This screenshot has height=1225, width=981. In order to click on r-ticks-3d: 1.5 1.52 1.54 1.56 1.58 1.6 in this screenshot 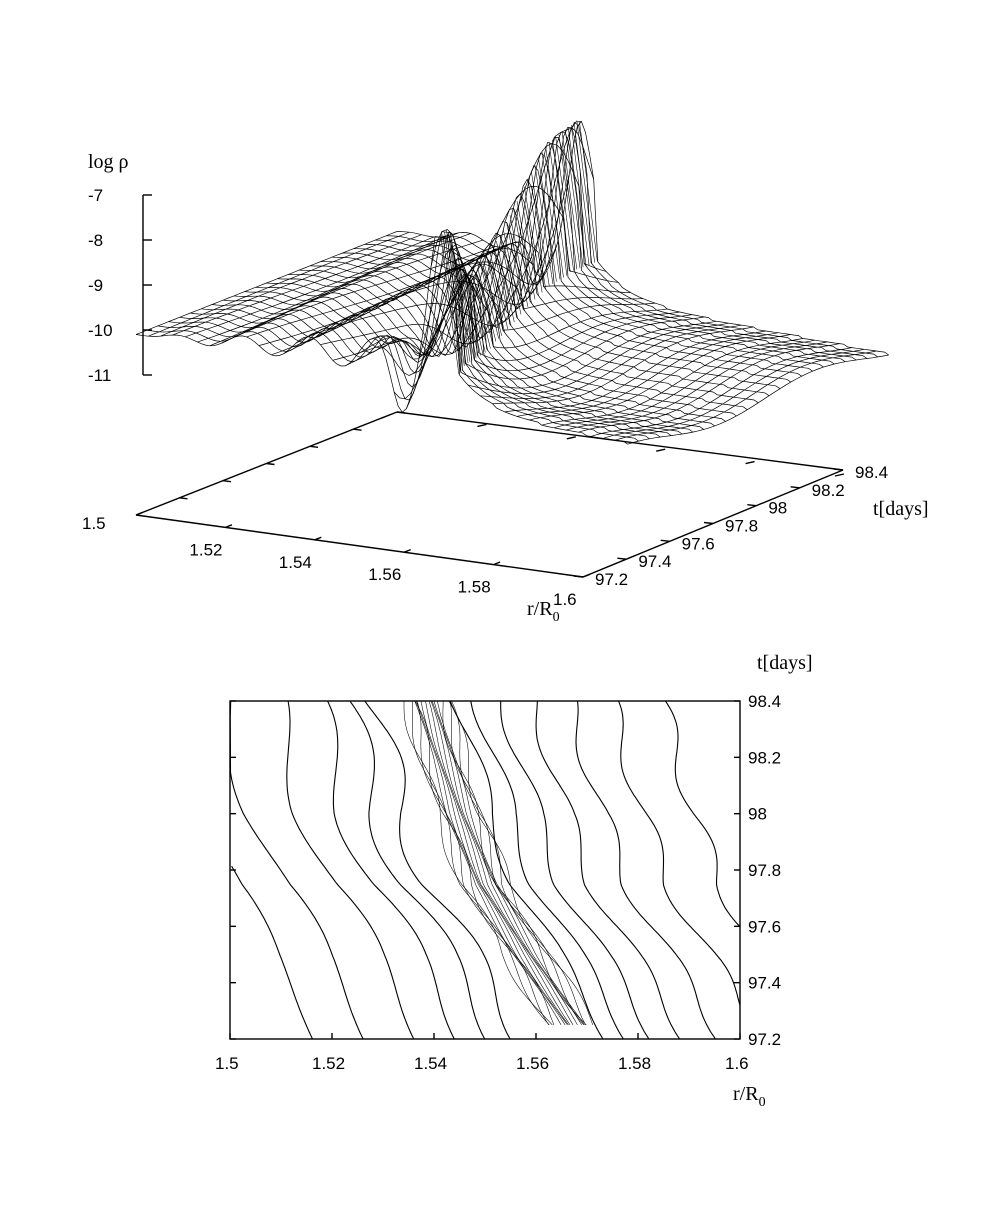, I will do `click(463, 516)`.